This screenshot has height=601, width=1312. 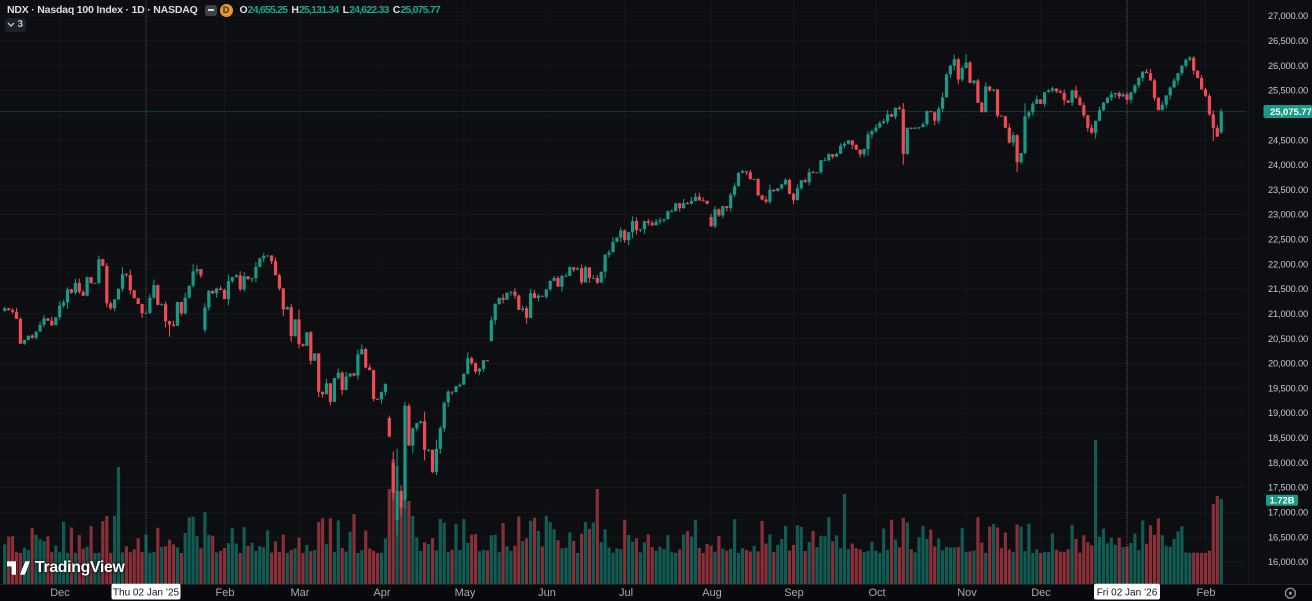 What do you see at coordinates (1288, 91) in the screenshot?
I see `svg-text: 25,500.00` at bounding box center [1288, 91].